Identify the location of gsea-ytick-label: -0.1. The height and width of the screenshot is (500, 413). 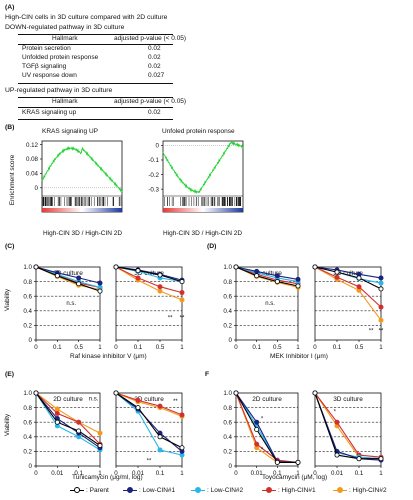
(153, 160).